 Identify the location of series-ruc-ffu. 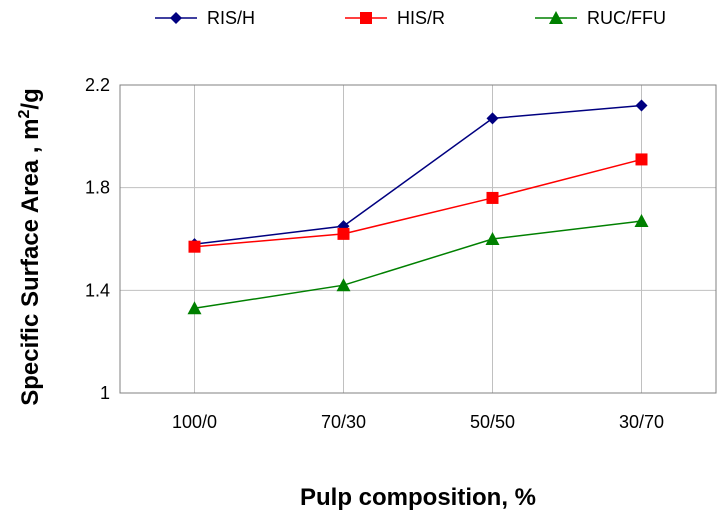
(418, 264).